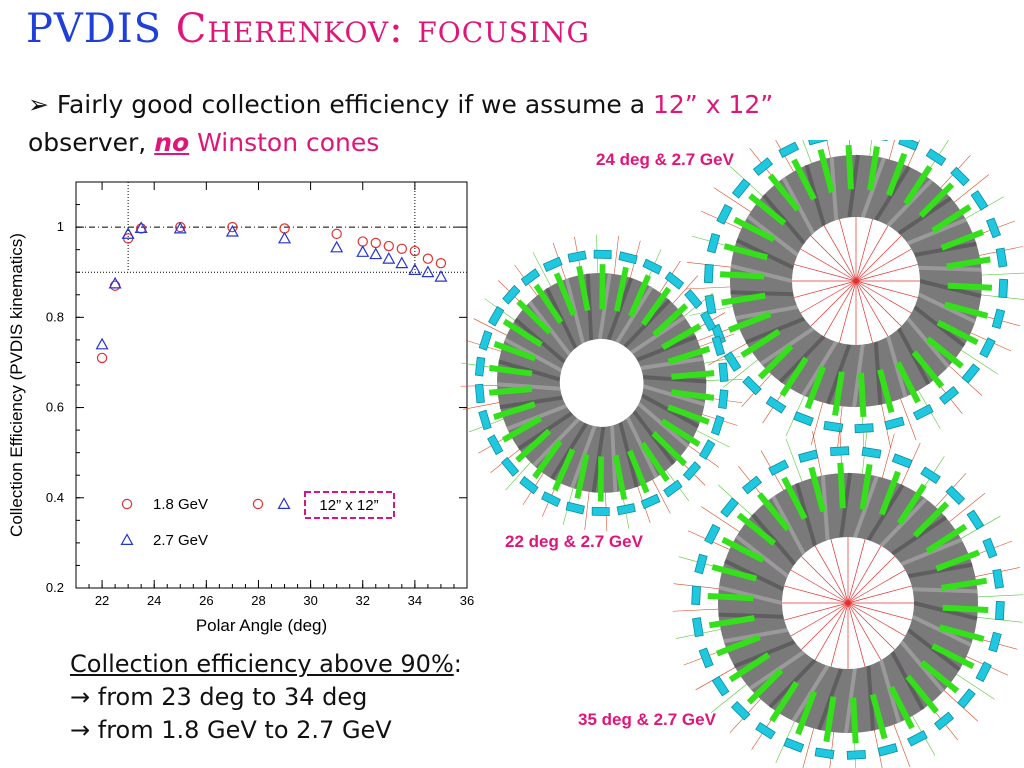 The width and height of the screenshot is (1024, 768). Describe the element at coordinates (415, 600) in the screenshot. I see `x-tick-label: 34` at that location.